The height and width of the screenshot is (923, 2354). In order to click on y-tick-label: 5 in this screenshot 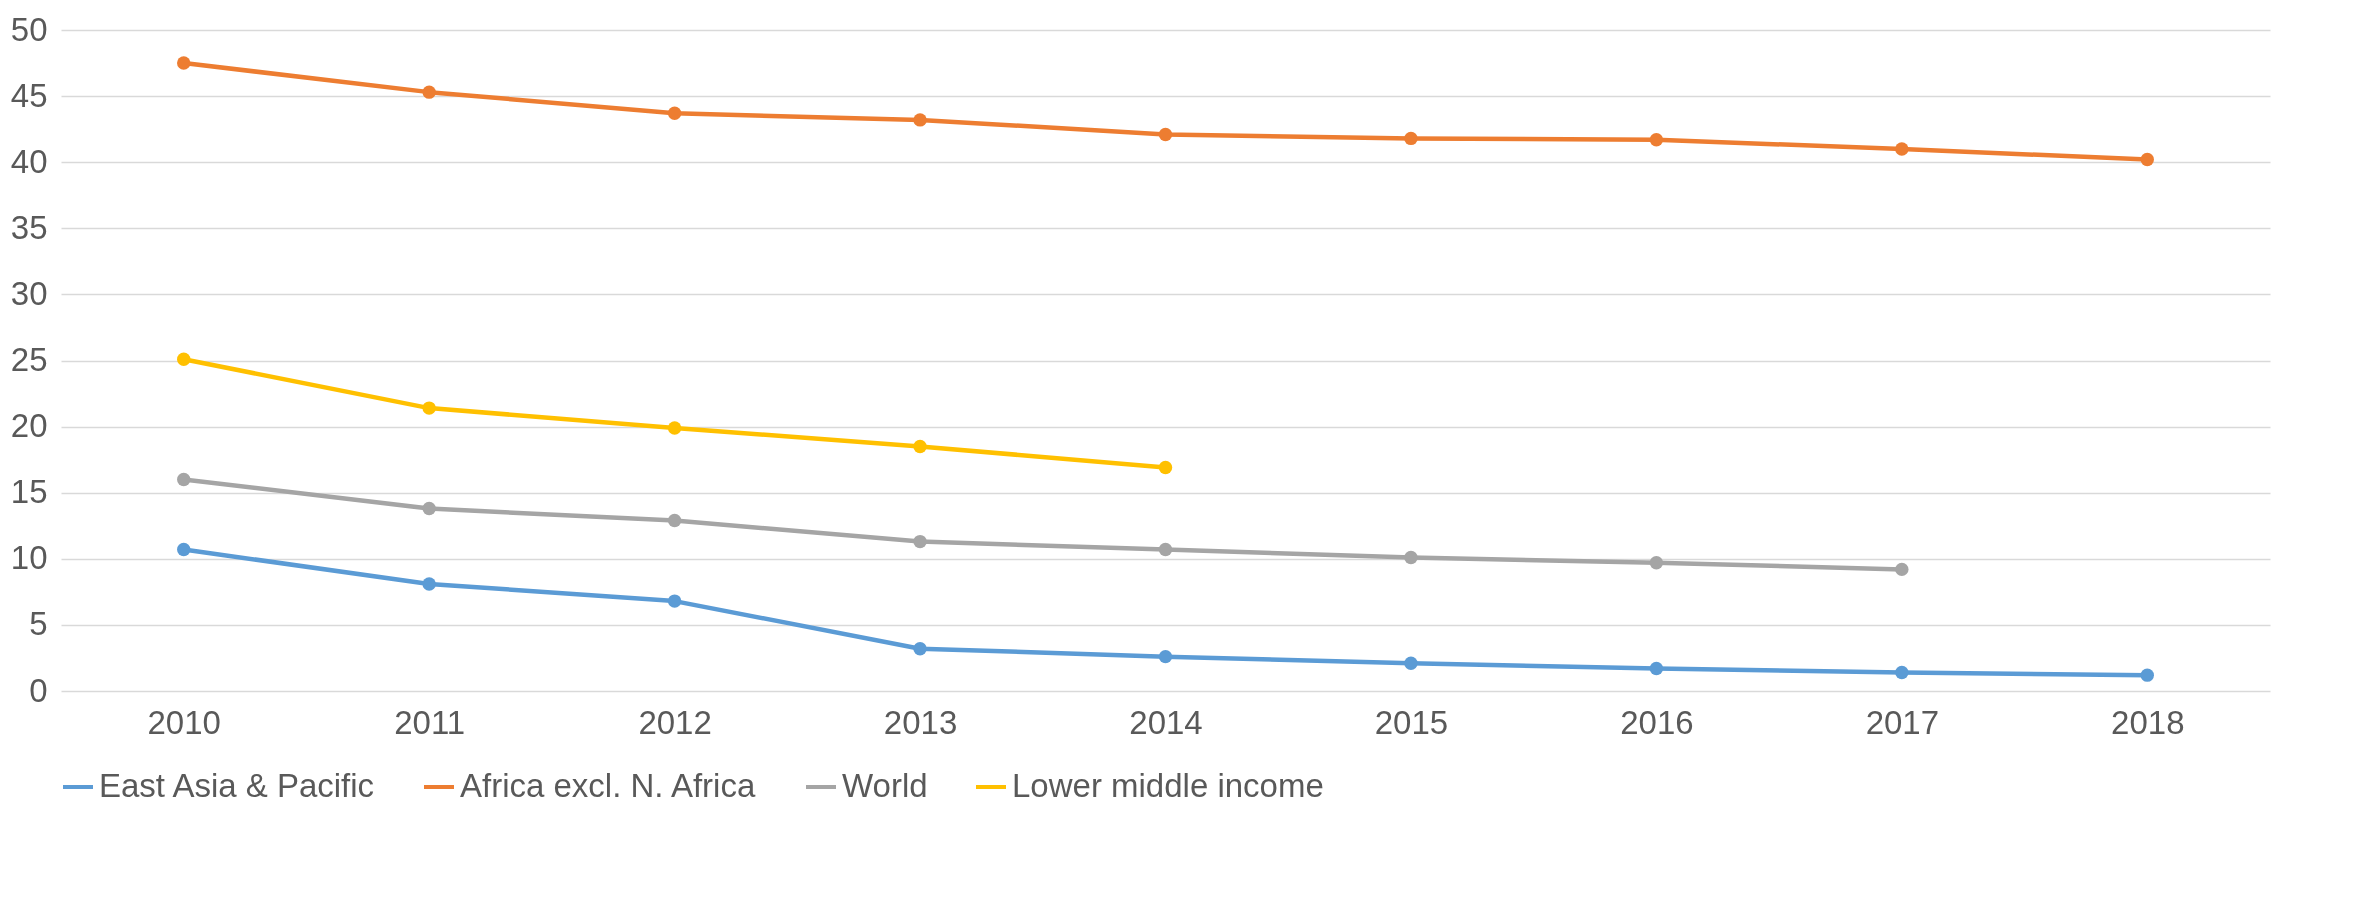, I will do `click(38, 624)`.